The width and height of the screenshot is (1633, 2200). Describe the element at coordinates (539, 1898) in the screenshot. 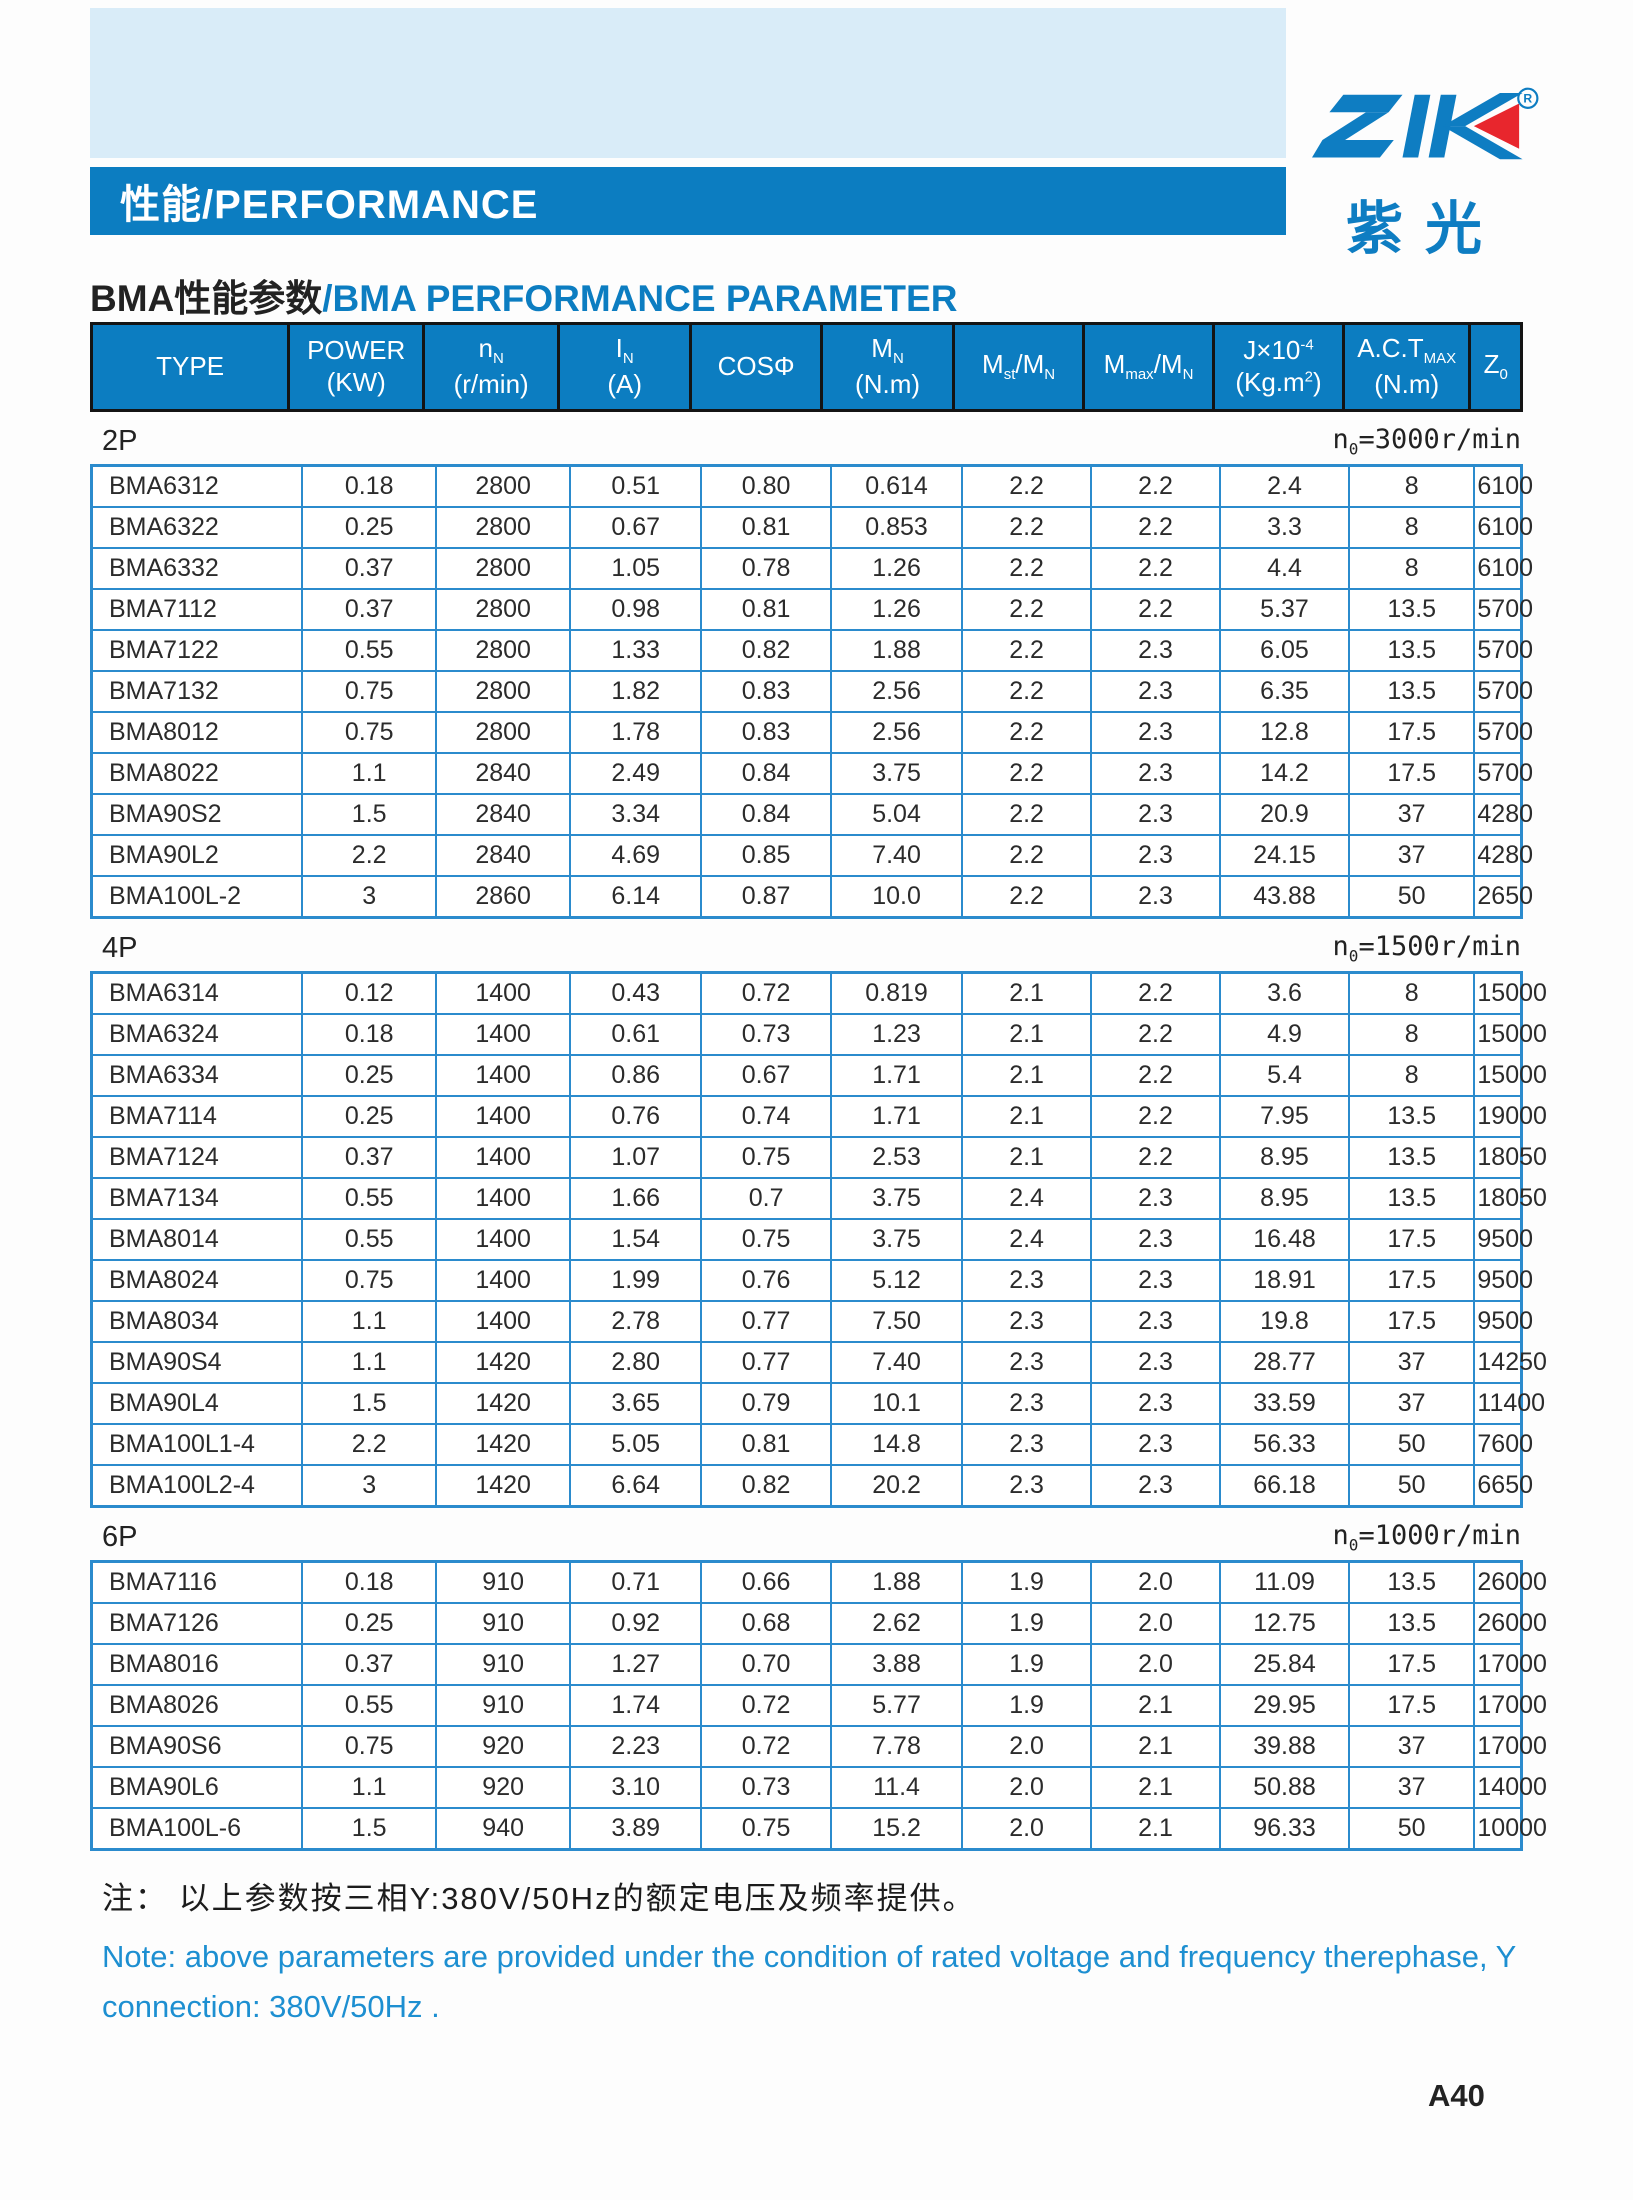

I see `note-chinese: 注： 以上参数按三相Y:380V/50Hz的额定电压及频率提供。` at that location.